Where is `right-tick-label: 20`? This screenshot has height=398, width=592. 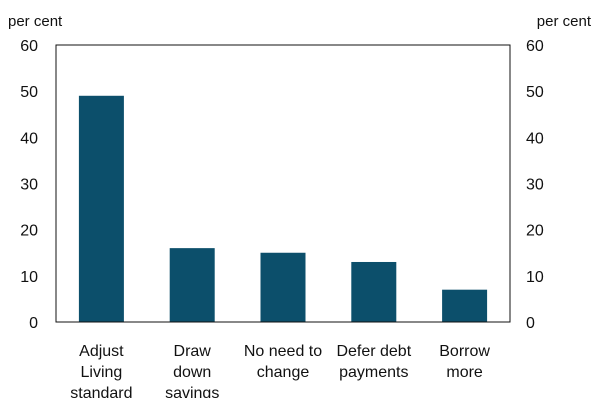 right-tick-label: 20 is located at coordinates (535, 231).